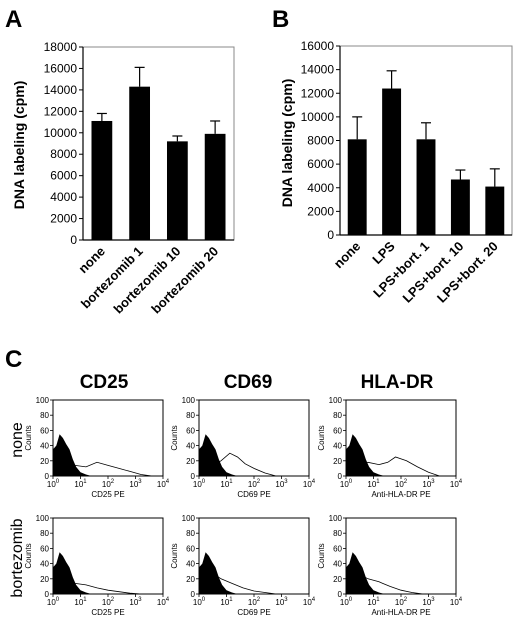 Image resolution: width=520 pixels, height=630 pixels. Describe the element at coordinates (184, 280) in the screenshot. I see `x-category-label: bortezomib 20` at that location.